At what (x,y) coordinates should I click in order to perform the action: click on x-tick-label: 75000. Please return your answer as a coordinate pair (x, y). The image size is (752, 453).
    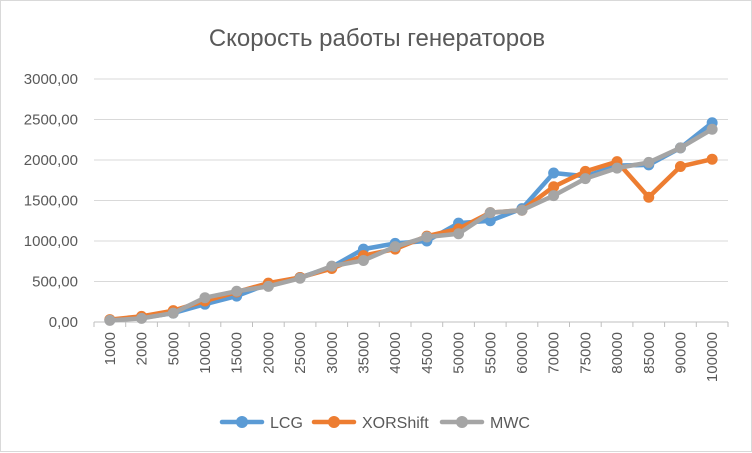
    Looking at the image, I should click on (585, 353).